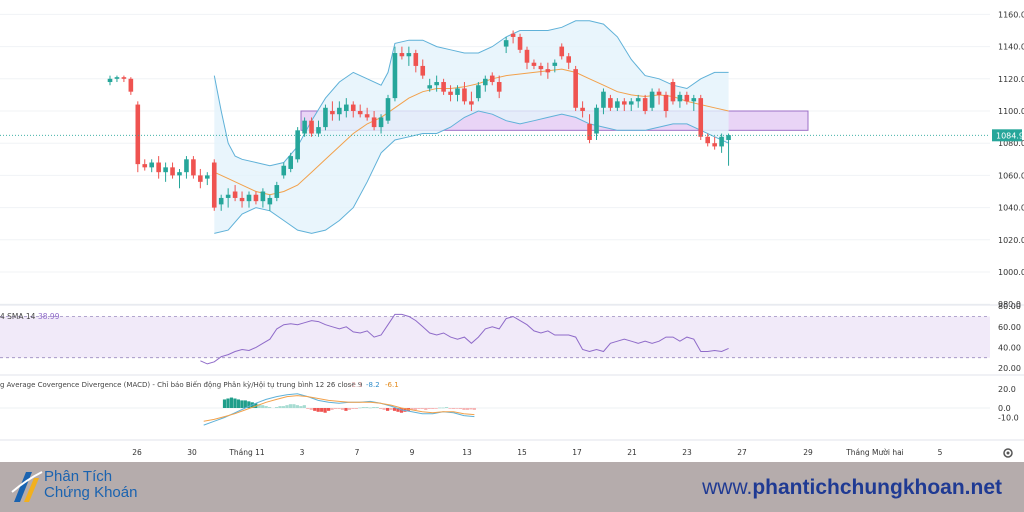 The height and width of the screenshot is (512, 1024). I want to click on site-url-prefix: www., so click(727, 487).